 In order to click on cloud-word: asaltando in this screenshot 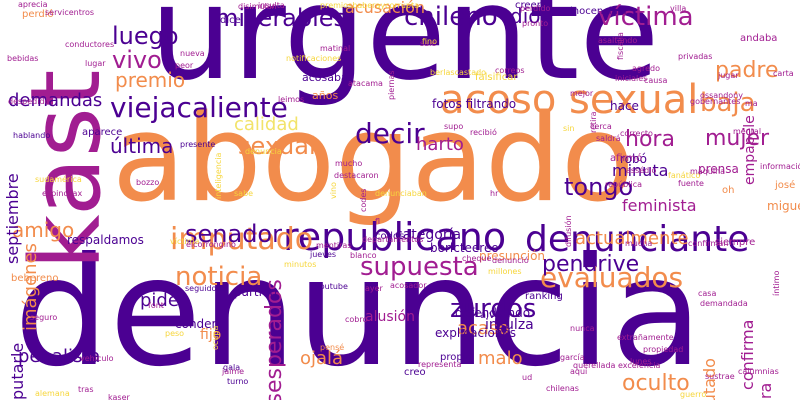, I will do `click(618, 40)`.